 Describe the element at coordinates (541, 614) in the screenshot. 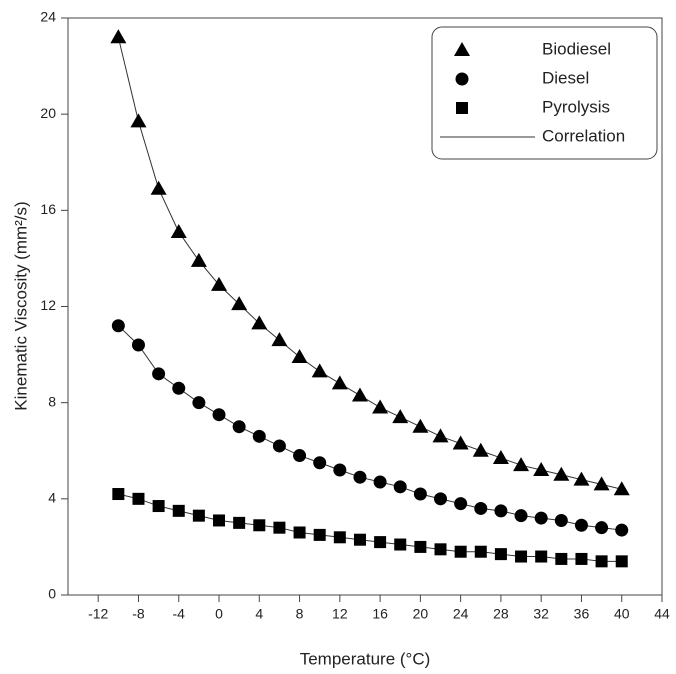

I see `x-tick-label: 32` at that location.